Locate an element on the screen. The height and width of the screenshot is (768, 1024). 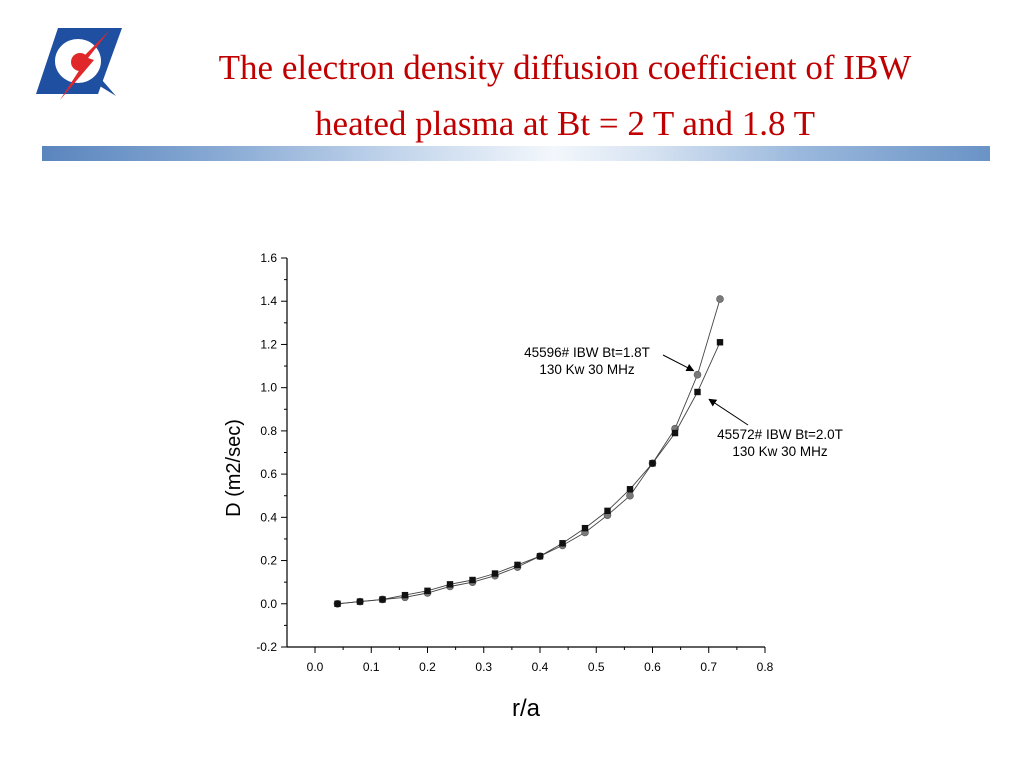
x-tick-label: 0.7 is located at coordinates (708, 667).